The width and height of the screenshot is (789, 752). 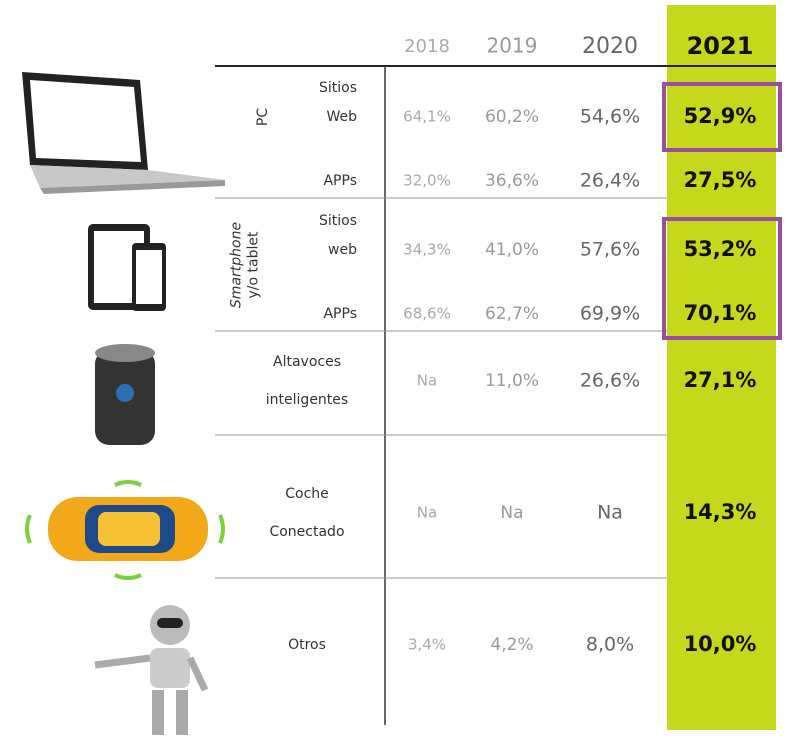 What do you see at coordinates (610, 181) in the screenshot?
I see `cell-value: 26,4%` at bounding box center [610, 181].